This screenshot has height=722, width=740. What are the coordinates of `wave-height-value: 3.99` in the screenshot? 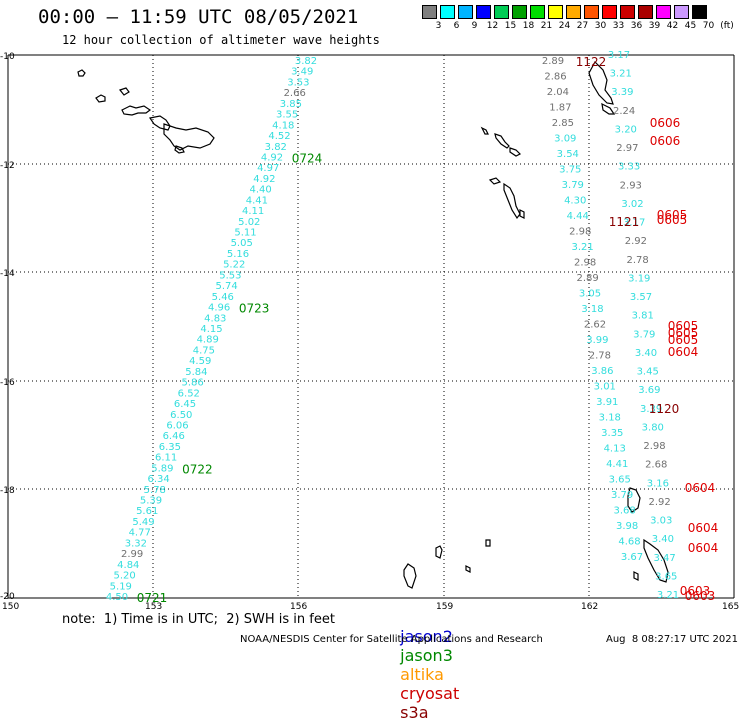 It's located at (597, 340).